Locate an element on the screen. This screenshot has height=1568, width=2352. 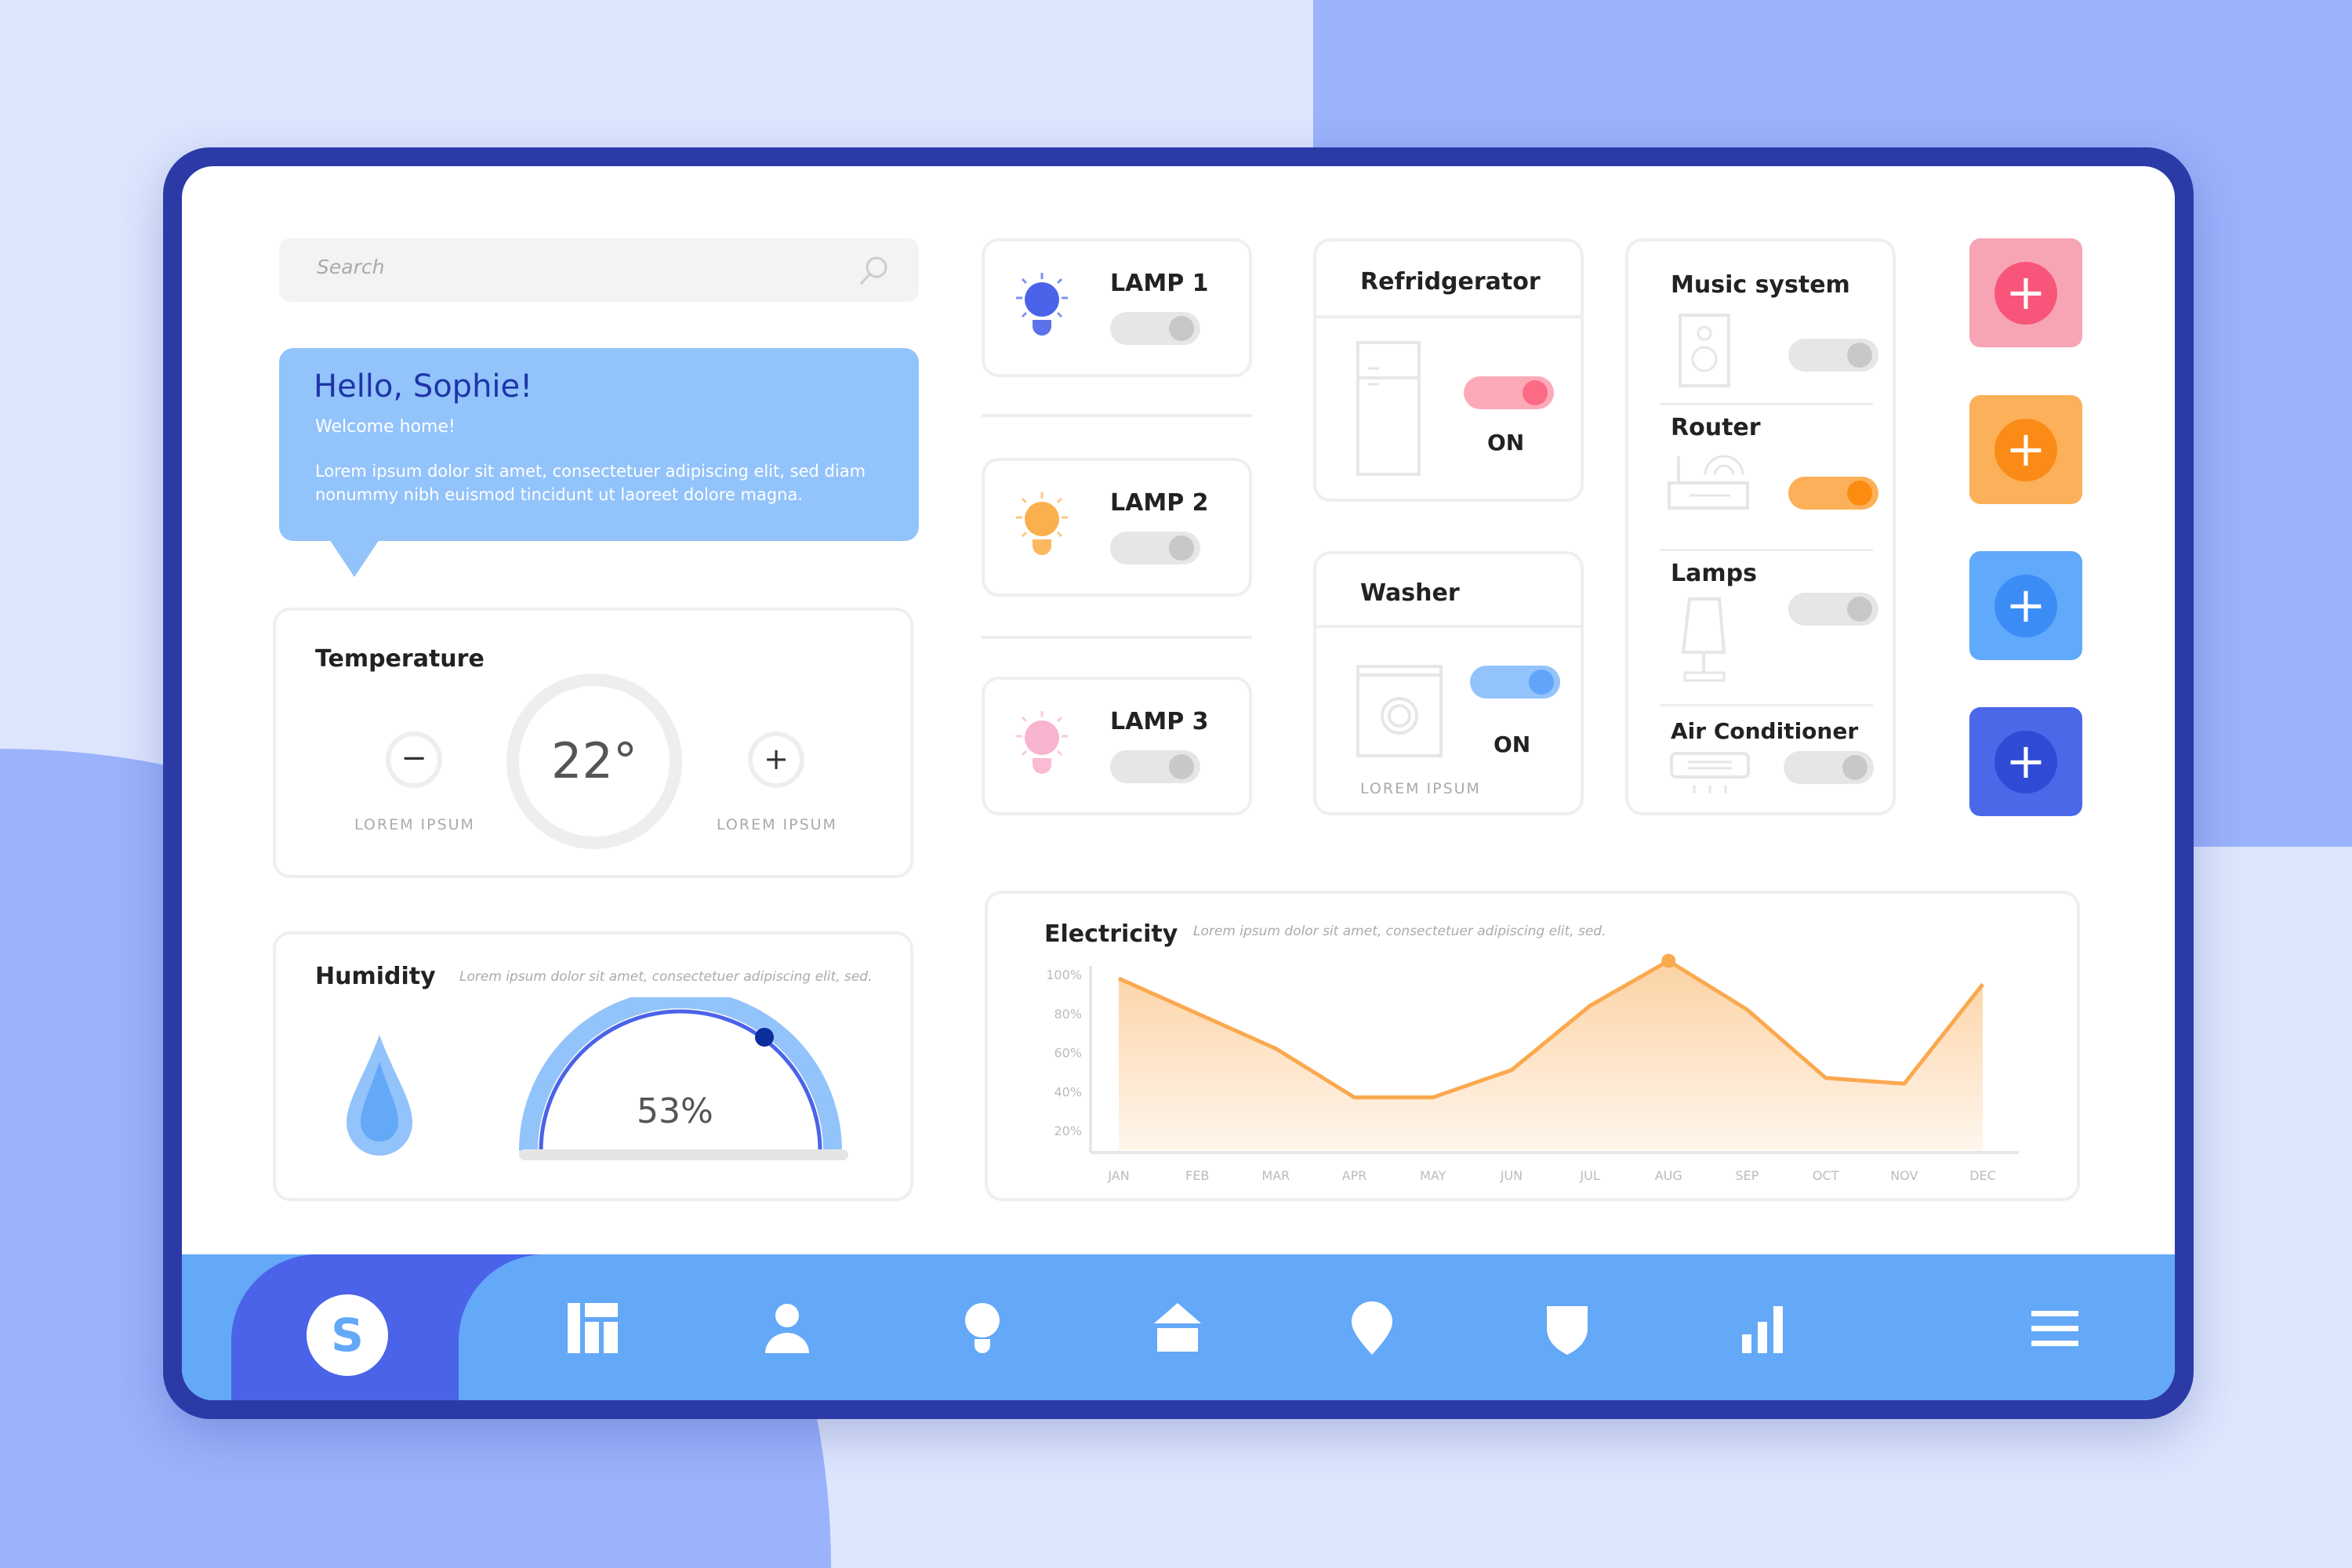
washer-card: Washer ON LOREM IPSUM is located at coordinates (1448, 683).